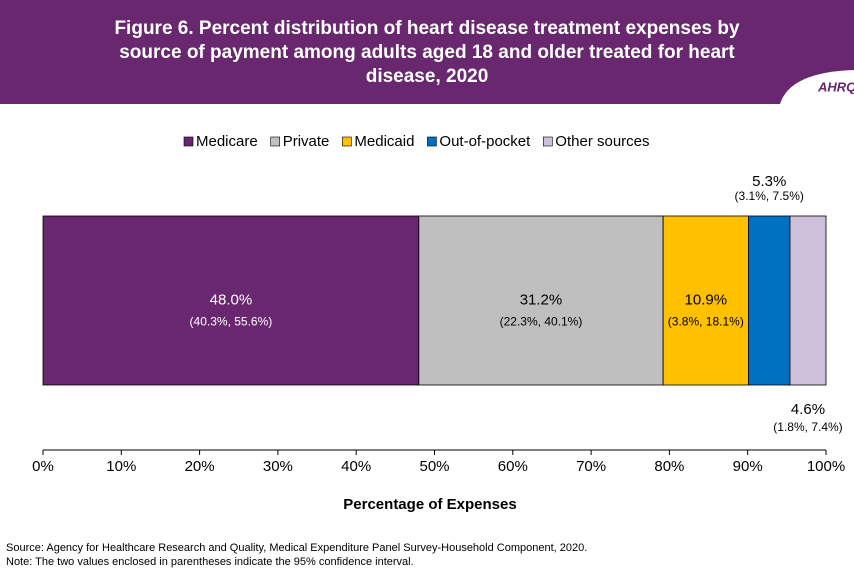 The image size is (854, 576). I want to click on x-axis-title: Percentage of Expenses, so click(429, 504).